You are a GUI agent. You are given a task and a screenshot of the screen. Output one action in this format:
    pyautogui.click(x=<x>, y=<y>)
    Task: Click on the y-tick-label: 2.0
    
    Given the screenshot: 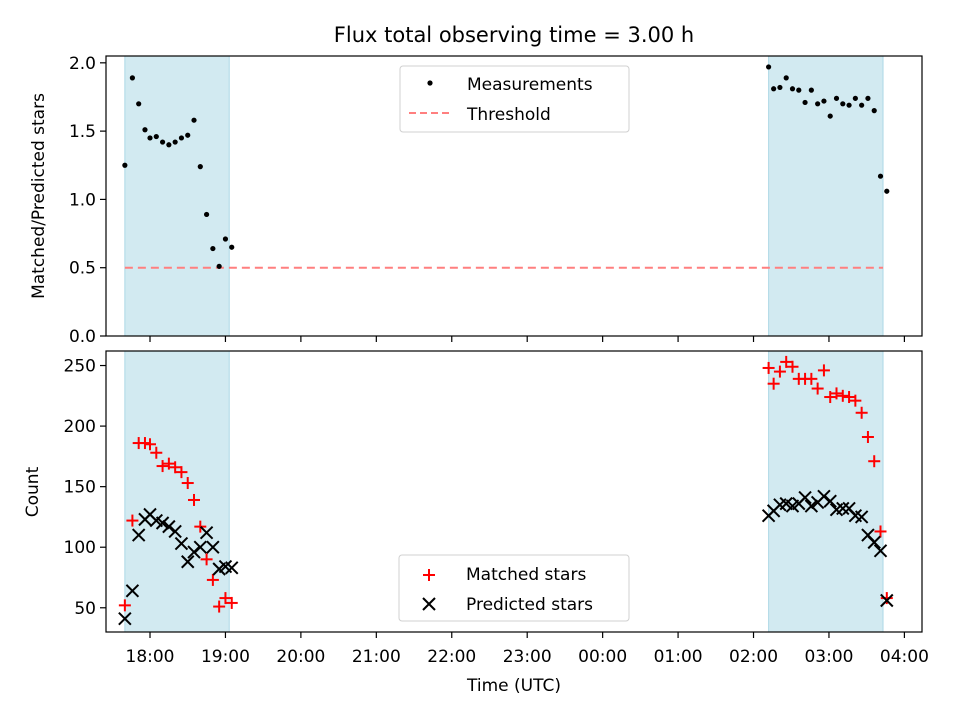 What is the action you would take?
    pyautogui.click(x=82, y=64)
    